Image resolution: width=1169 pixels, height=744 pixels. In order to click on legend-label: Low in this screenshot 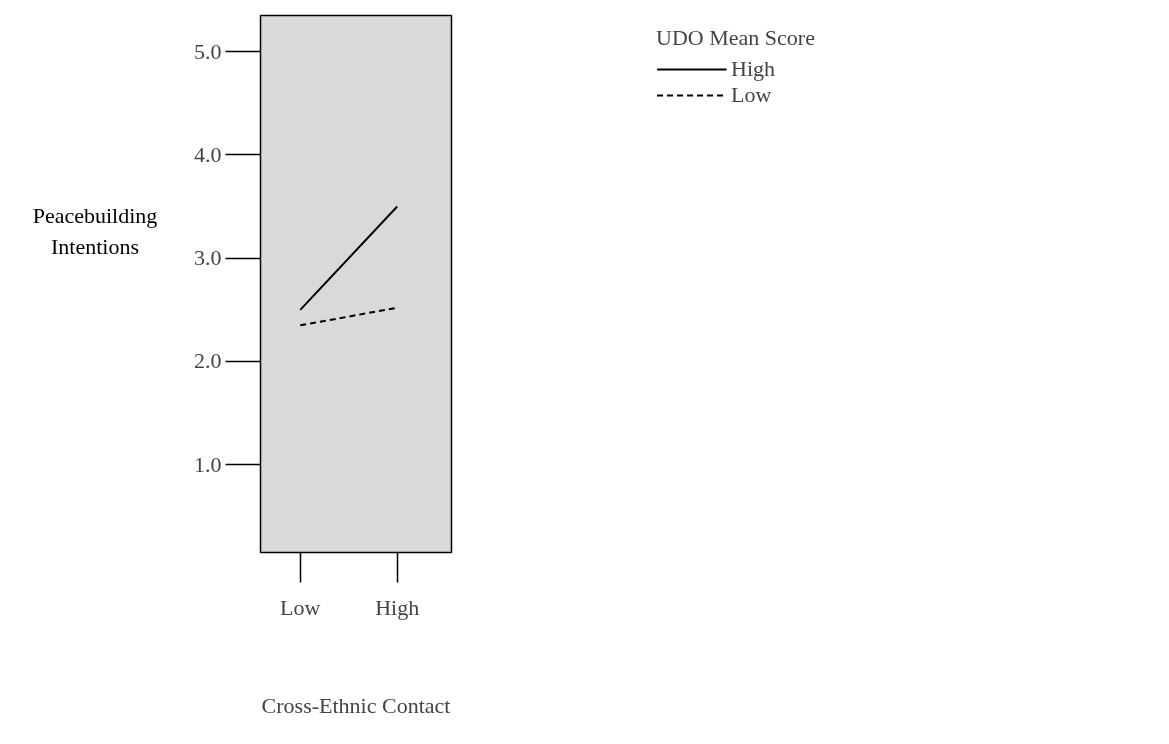, I will do `click(751, 95)`.